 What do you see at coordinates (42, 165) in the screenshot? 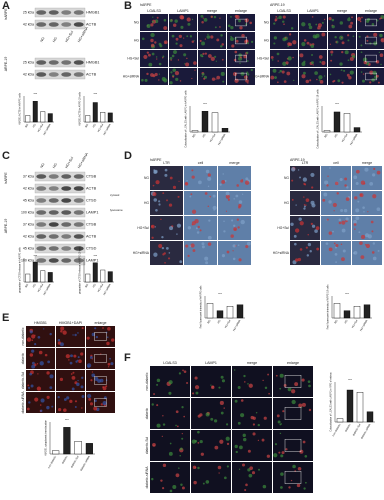
I see `lane-label: NG` at bounding box center [42, 165].